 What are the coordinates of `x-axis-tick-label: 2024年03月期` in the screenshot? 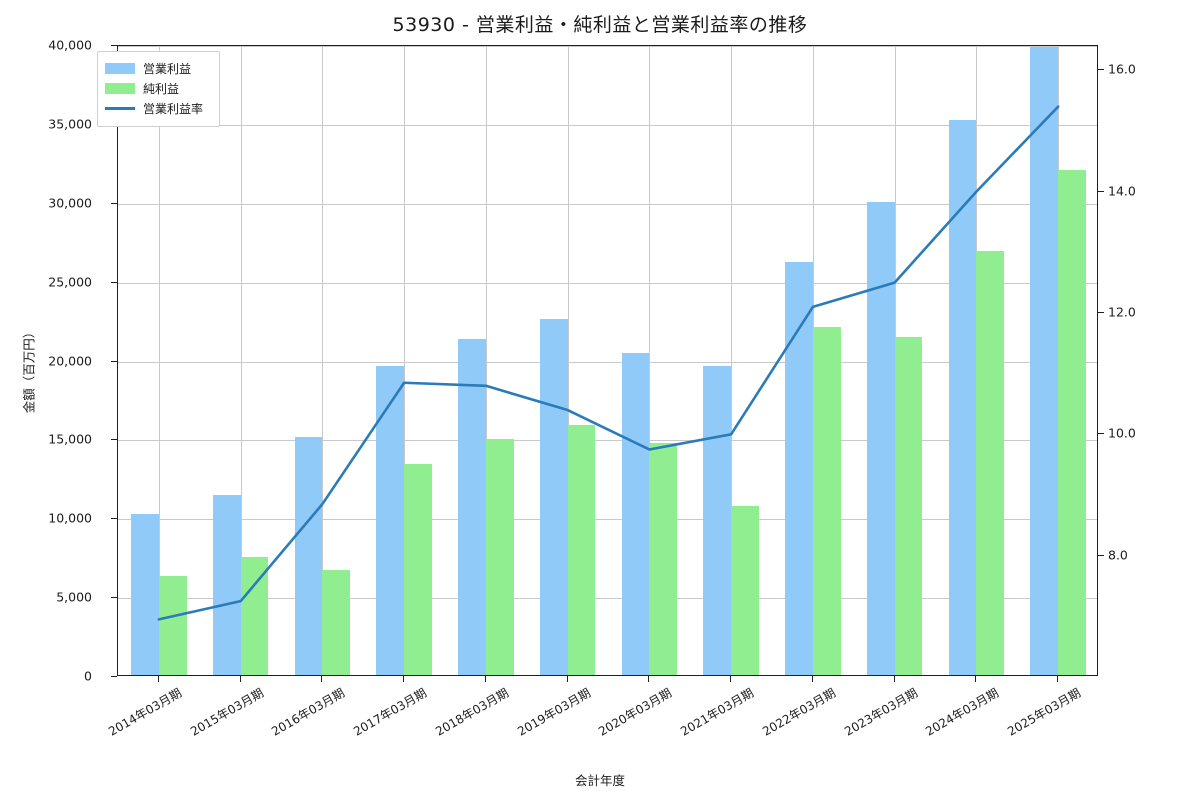 It's located at (962, 712).